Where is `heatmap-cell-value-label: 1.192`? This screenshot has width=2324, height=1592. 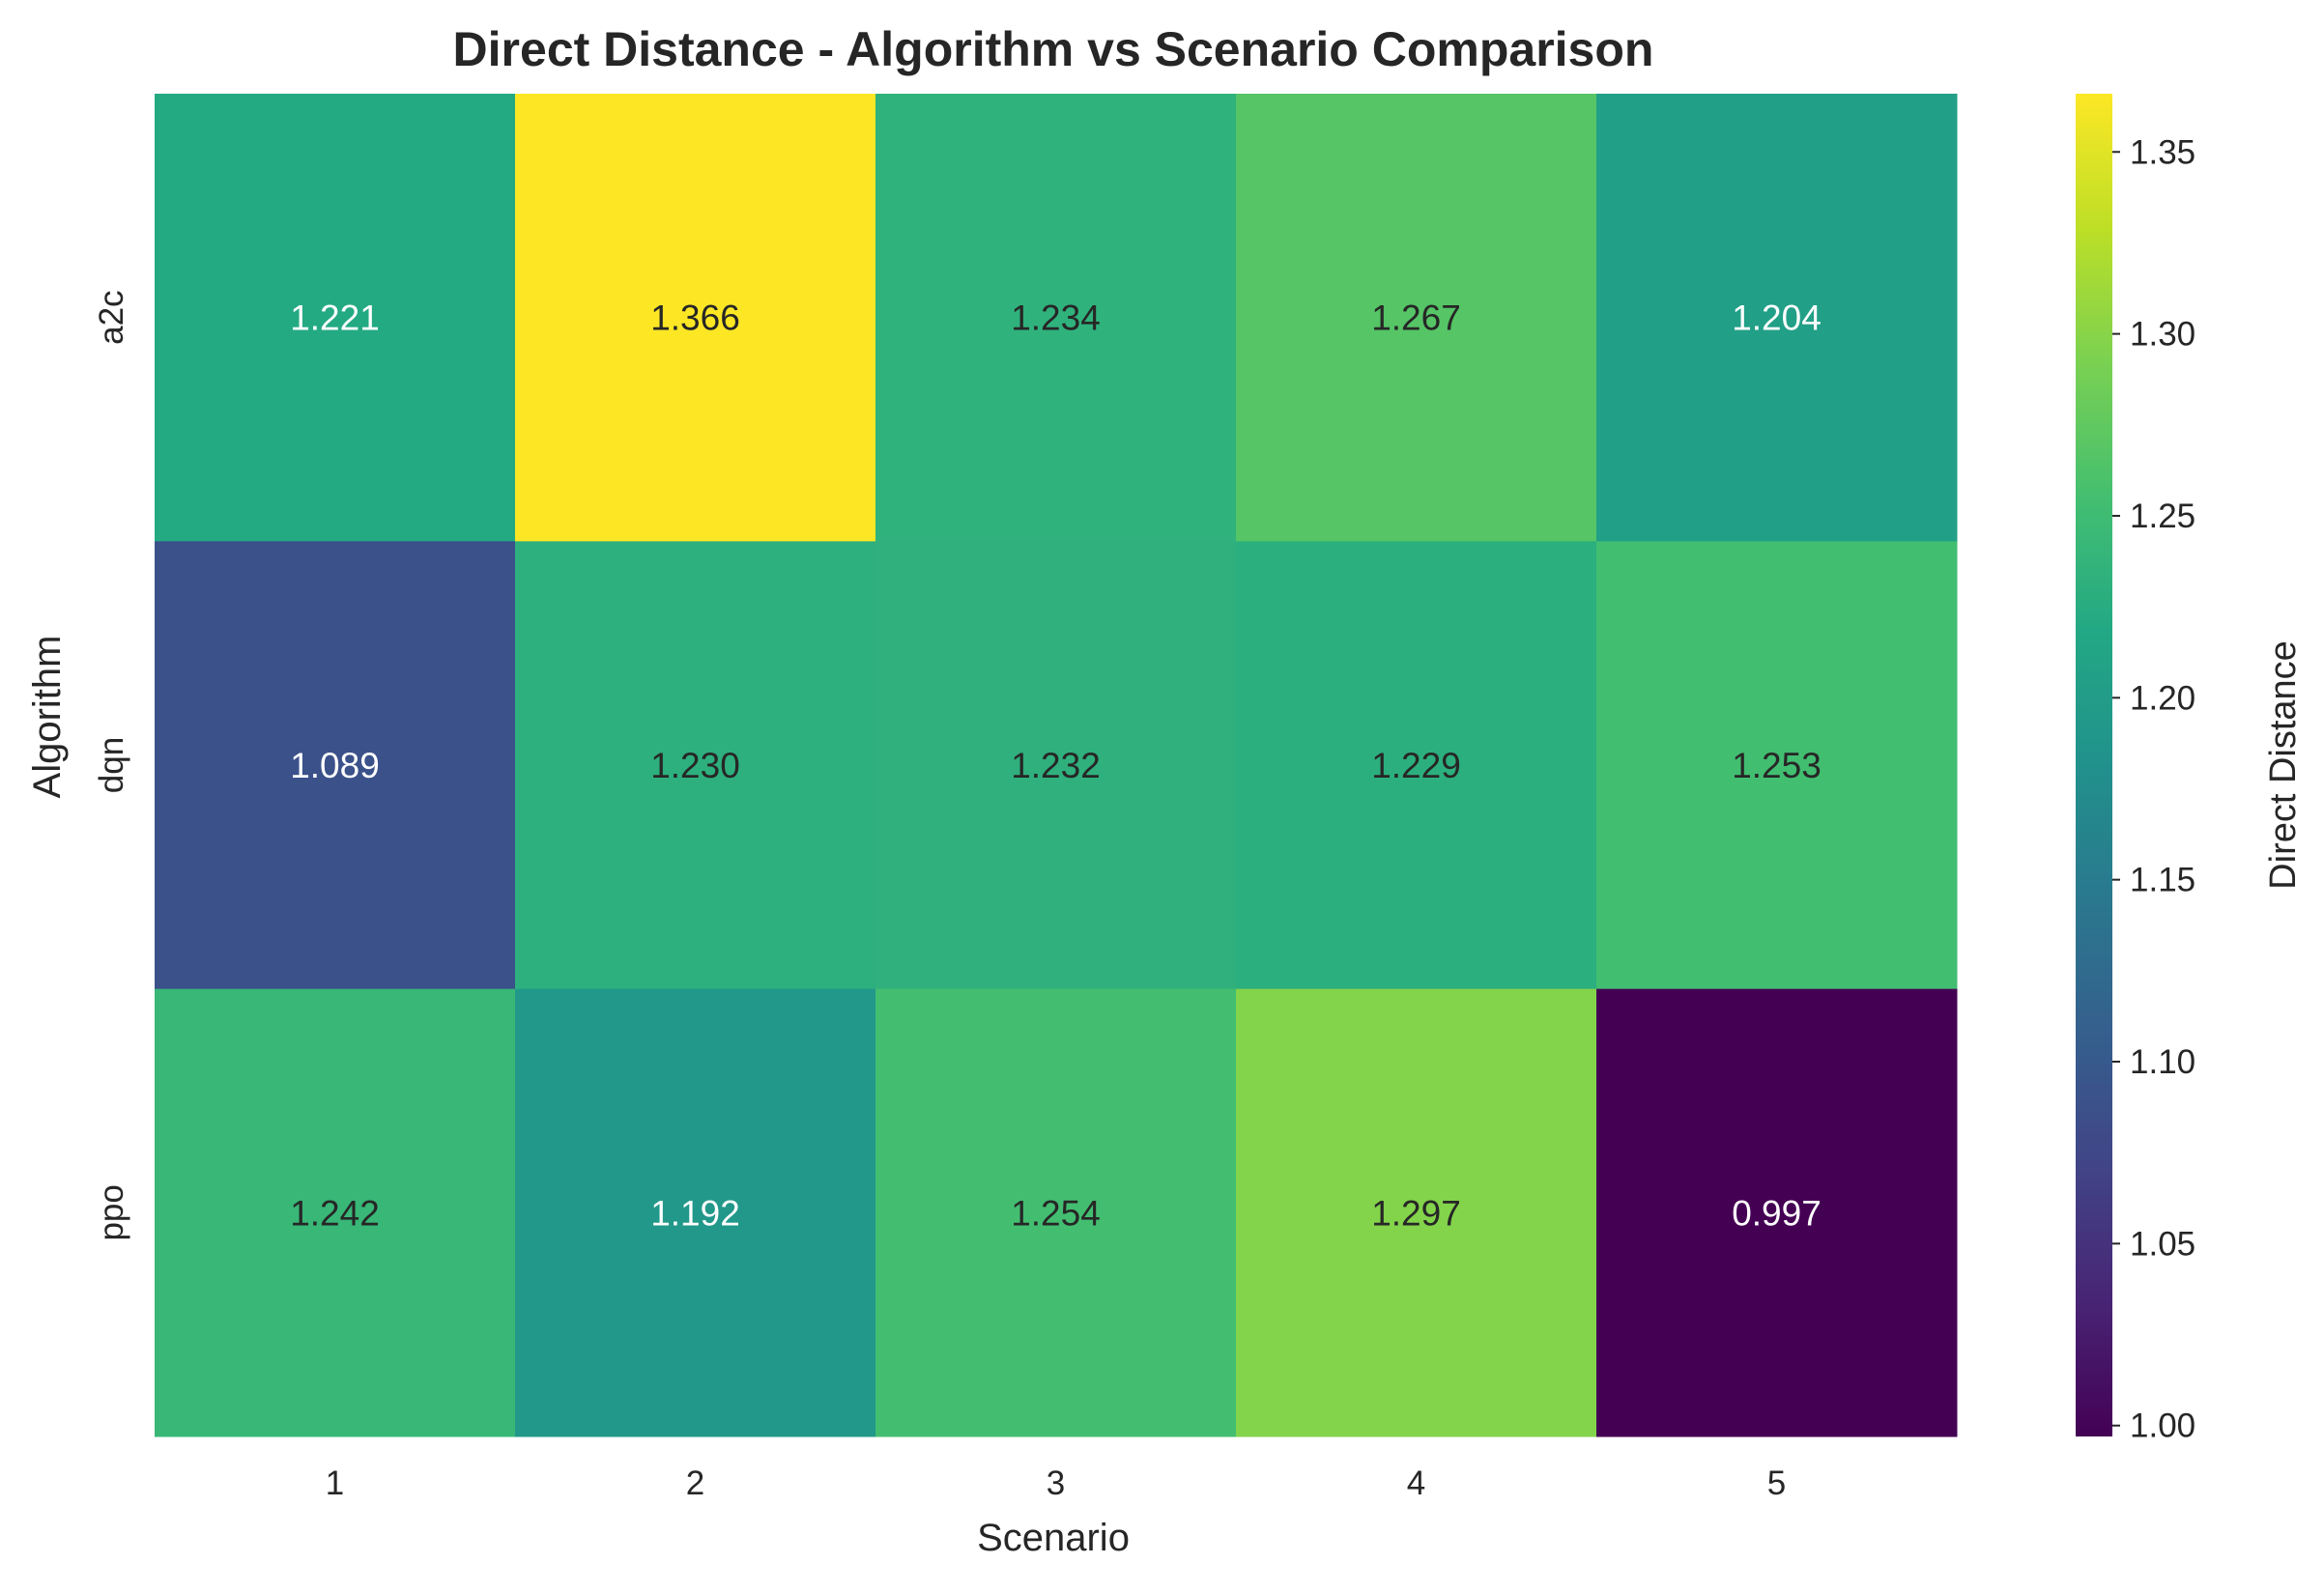
heatmap-cell-value-label: 1.192 is located at coordinates (695, 1213).